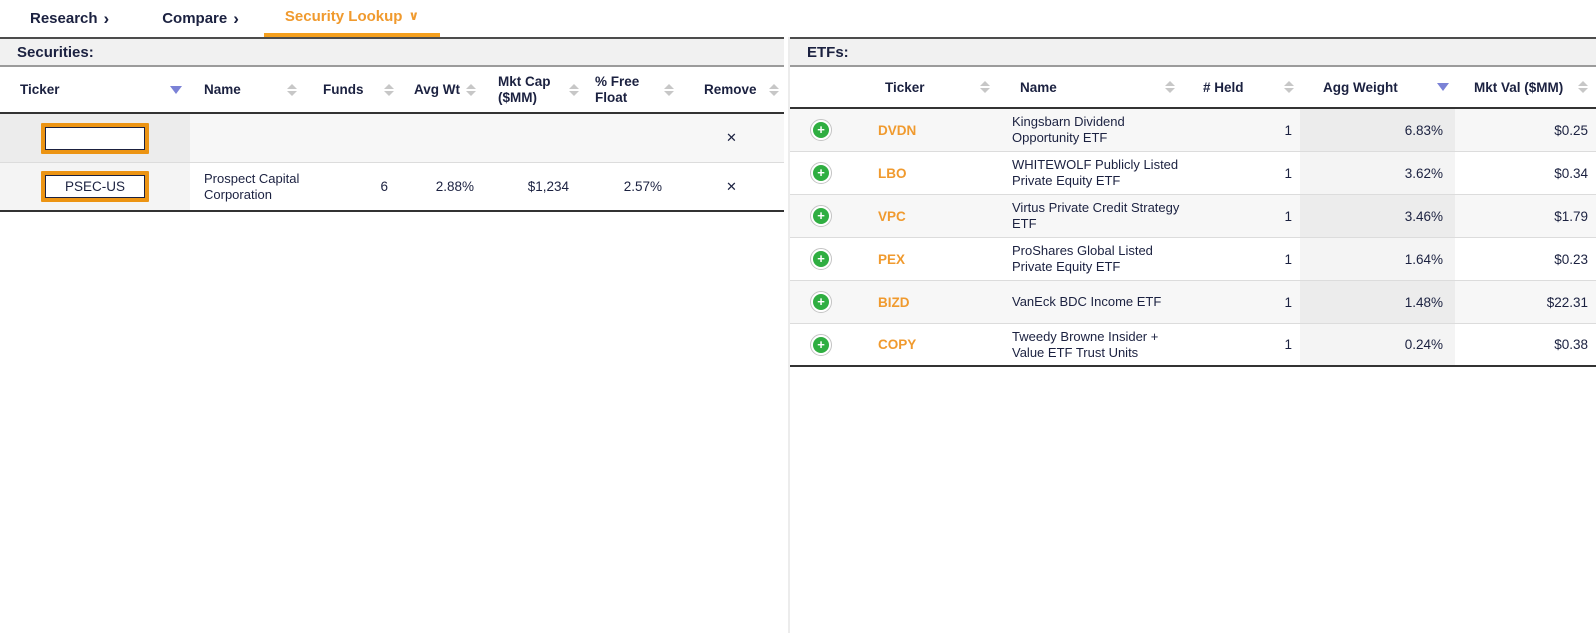  I want to click on col-header-mkt-val: Mkt Val ($MM), so click(1525, 87).